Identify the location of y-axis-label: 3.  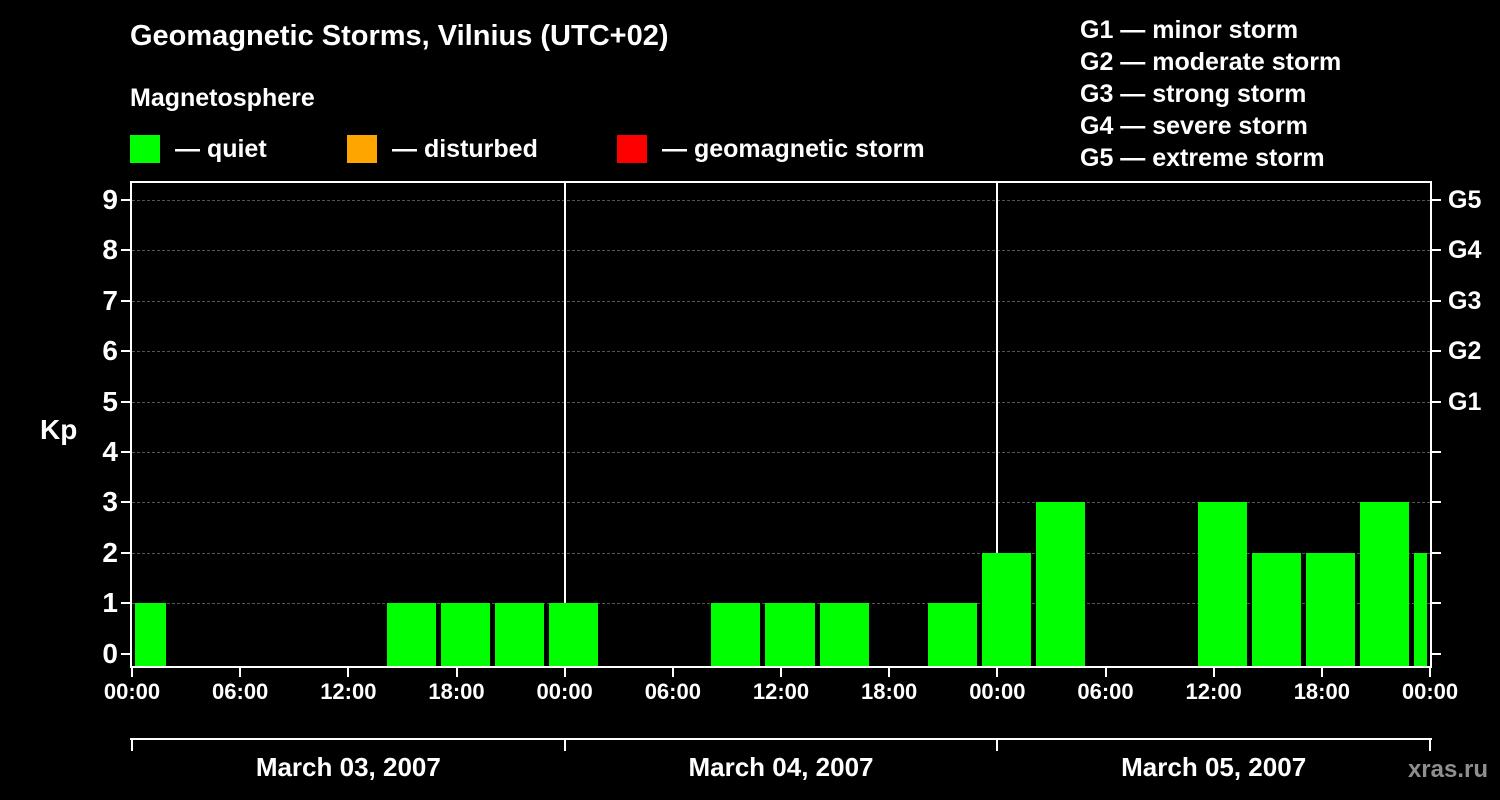
(110, 502).